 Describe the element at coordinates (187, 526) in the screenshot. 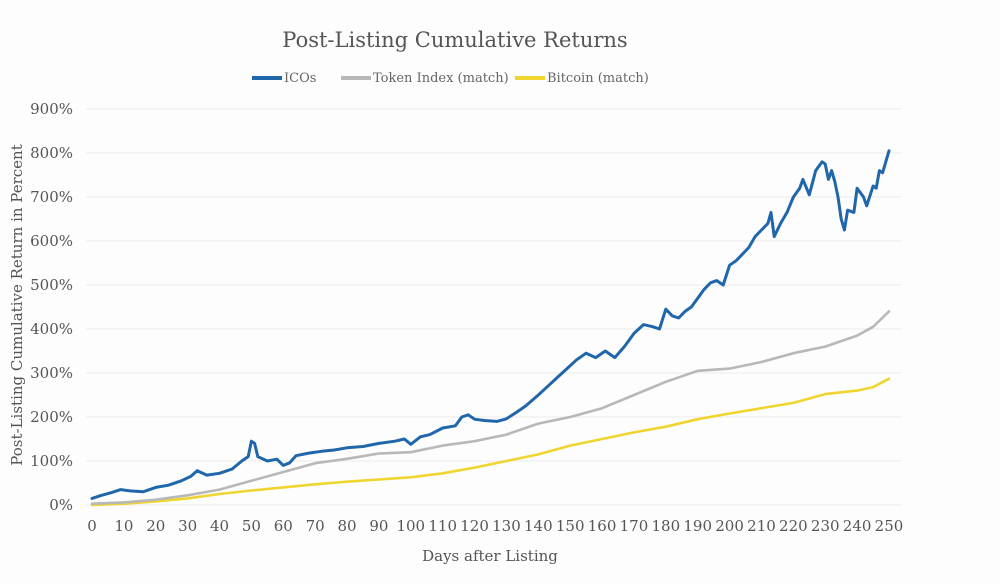

I see `x-tick-label: 30` at that location.